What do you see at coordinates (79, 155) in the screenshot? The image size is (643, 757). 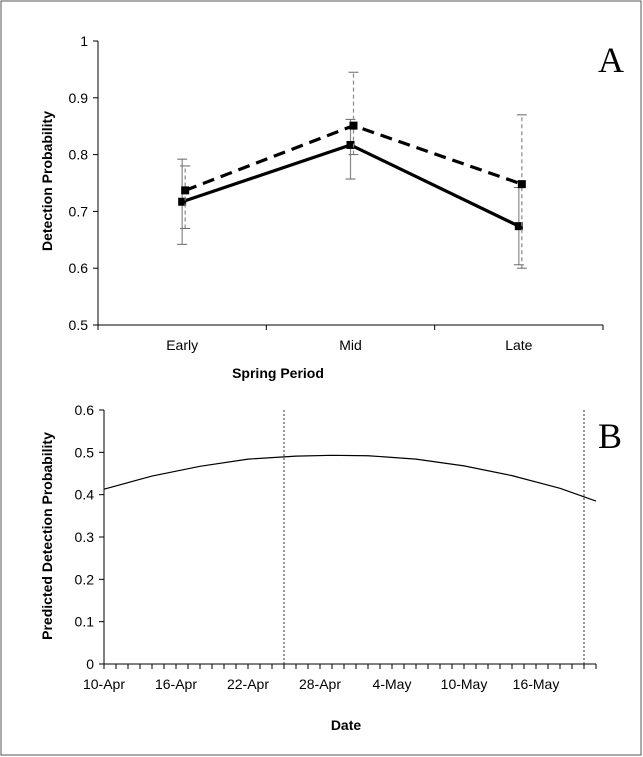 I see `panel-a-y-tick-label: 0.8` at bounding box center [79, 155].